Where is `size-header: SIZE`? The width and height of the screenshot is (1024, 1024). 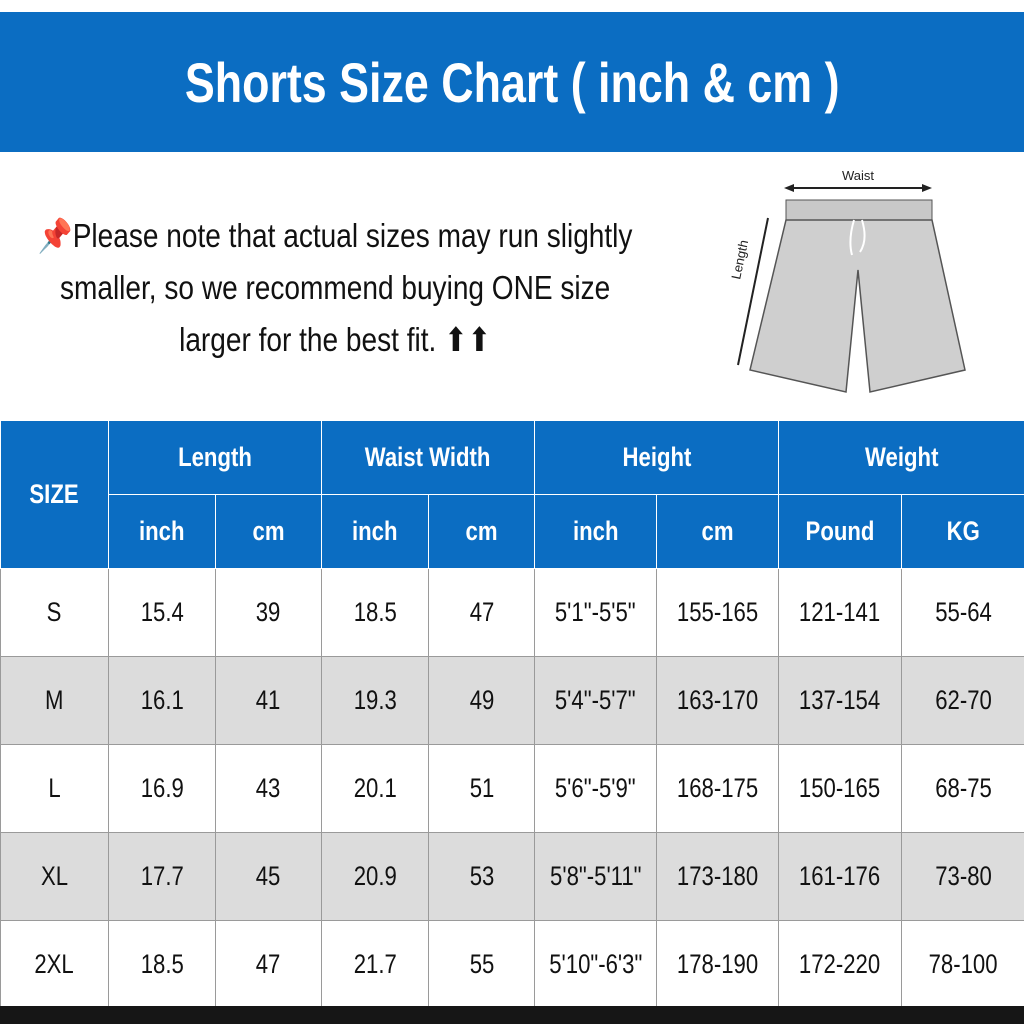
size-header: SIZE is located at coordinates (54, 494).